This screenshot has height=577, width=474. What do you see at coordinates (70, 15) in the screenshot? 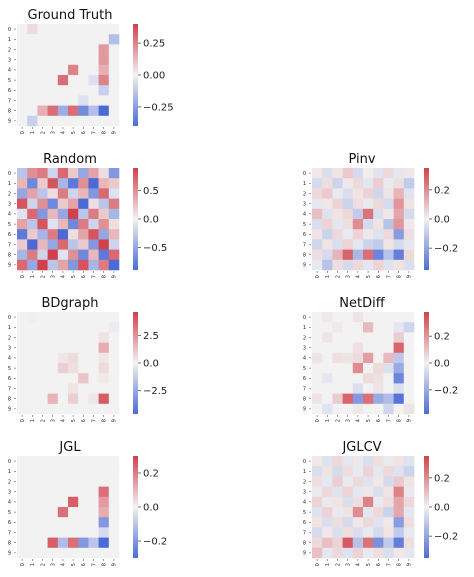
I see `panel-title: Ground Truth` at bounding box center [70, 15].